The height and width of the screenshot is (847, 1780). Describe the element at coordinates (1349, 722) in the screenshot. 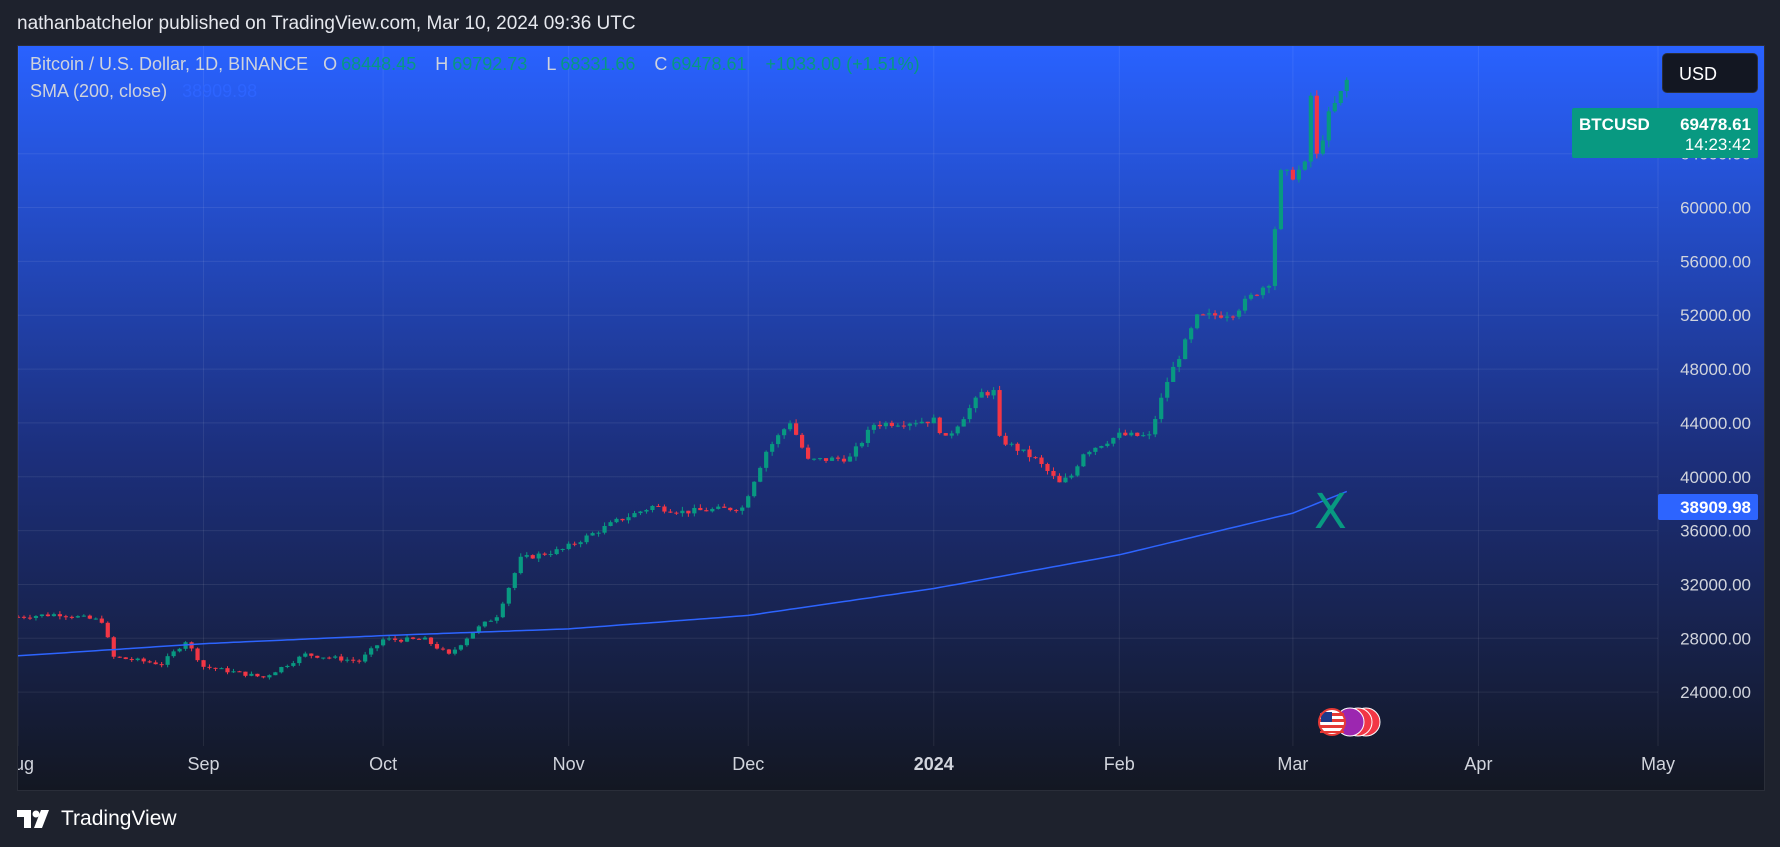

I see `economic-event-markers` at that location.